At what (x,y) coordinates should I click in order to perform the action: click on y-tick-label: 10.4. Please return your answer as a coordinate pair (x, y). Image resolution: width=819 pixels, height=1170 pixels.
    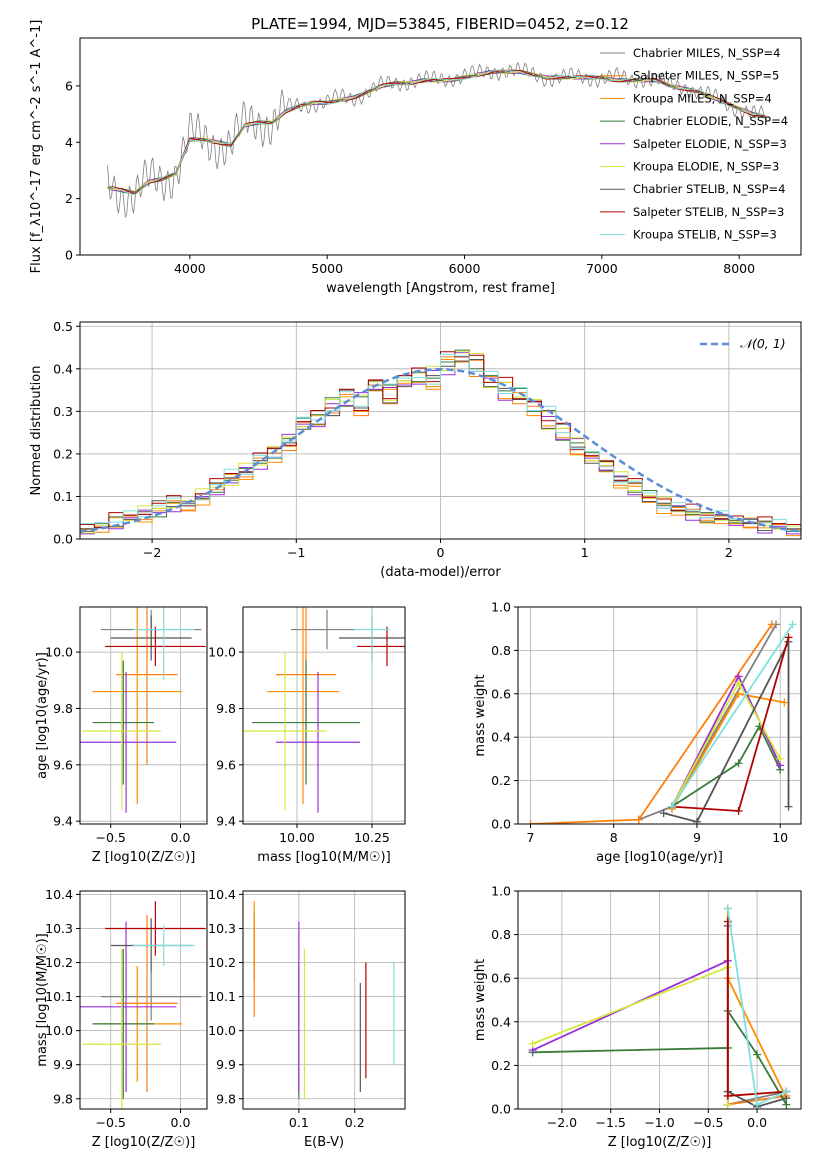
    Looking at the image, I should click on (59, 894).